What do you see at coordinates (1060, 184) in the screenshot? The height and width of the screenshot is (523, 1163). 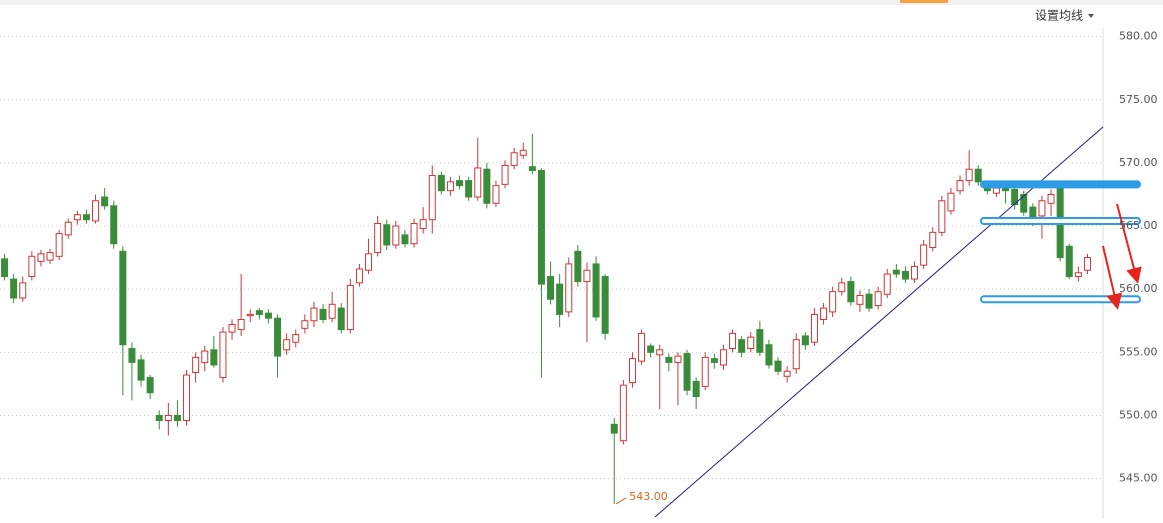 I see `level-line` at bounding box center [1060, 184].